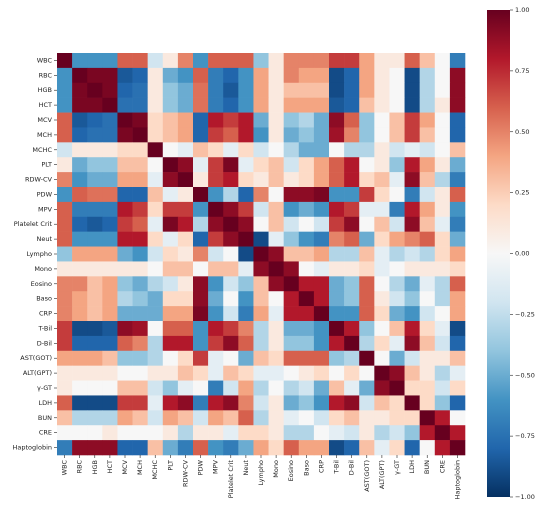  I want to click on y-tick-label: D-Bil, so click(44, 343).